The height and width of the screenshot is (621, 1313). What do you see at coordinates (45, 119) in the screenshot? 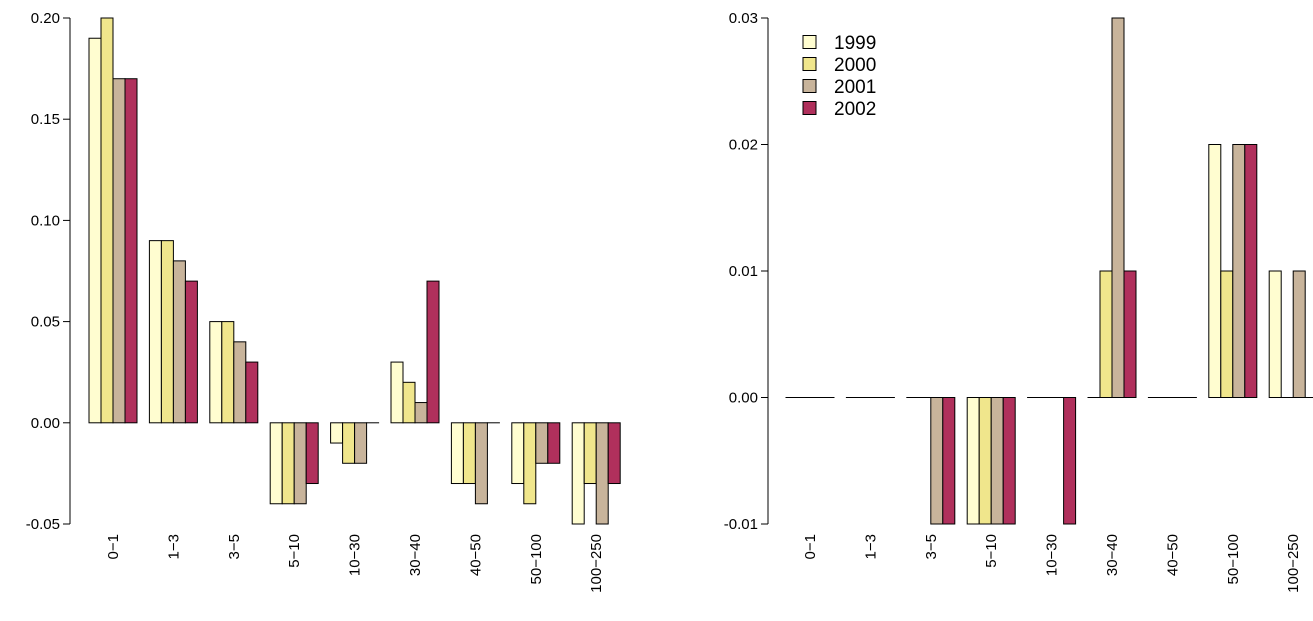
I see `y-tick-label: 0.15` at bounding box center [45, 119].